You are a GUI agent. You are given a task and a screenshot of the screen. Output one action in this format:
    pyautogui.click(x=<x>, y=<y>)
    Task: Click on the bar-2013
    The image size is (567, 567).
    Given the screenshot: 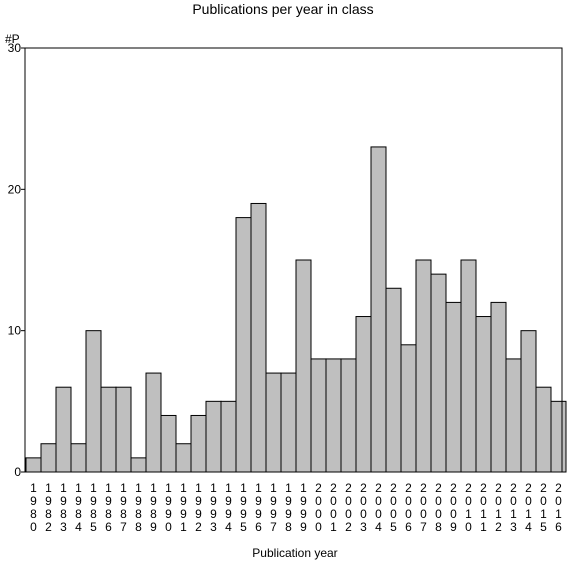 What is the action you would take?
    pyautogui.click(x=513, y=415)
    